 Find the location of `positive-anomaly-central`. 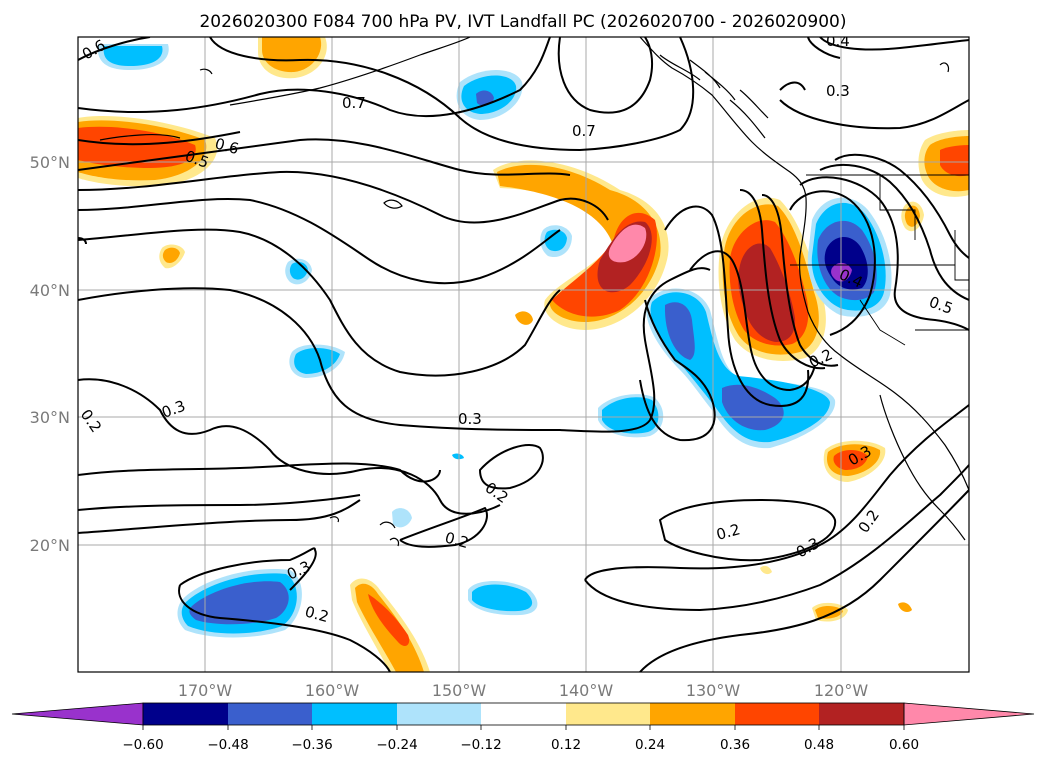

positive-anomaly-central is located at coordinates (581, 245).